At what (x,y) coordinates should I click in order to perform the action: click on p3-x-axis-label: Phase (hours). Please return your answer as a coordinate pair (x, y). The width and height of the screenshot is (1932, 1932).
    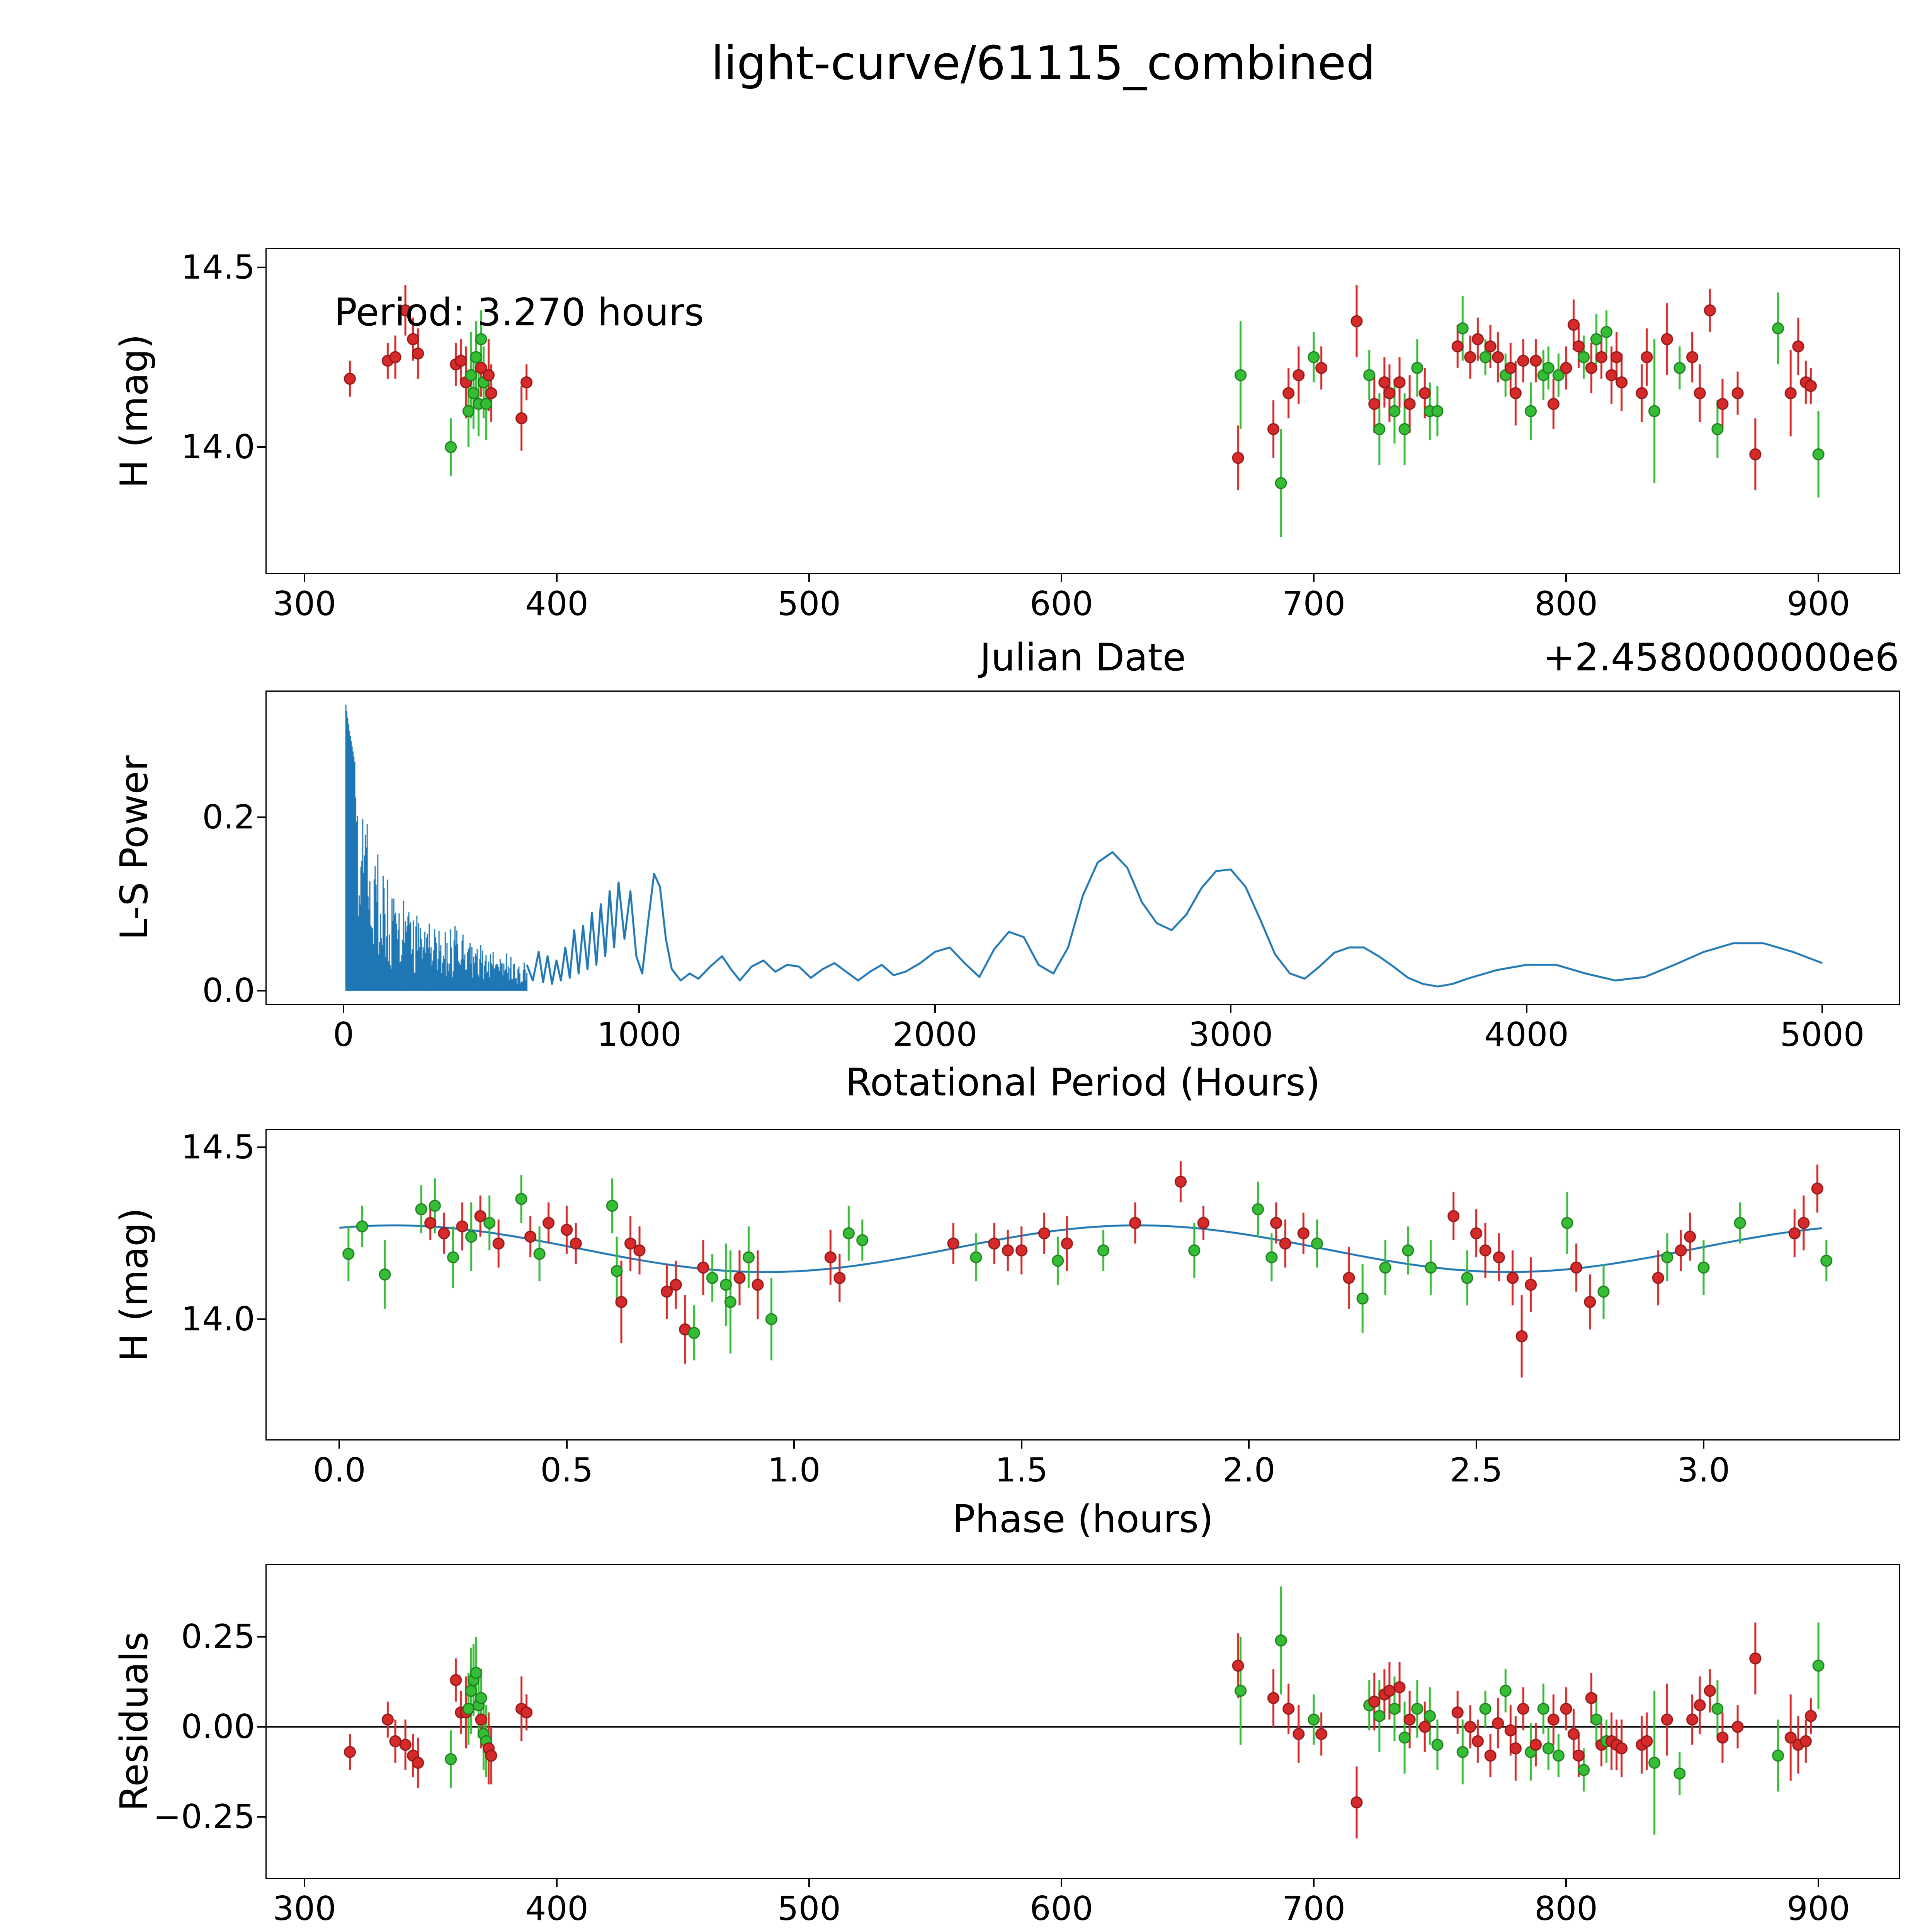
    Looking at the image, I should click on (1083, 1519).